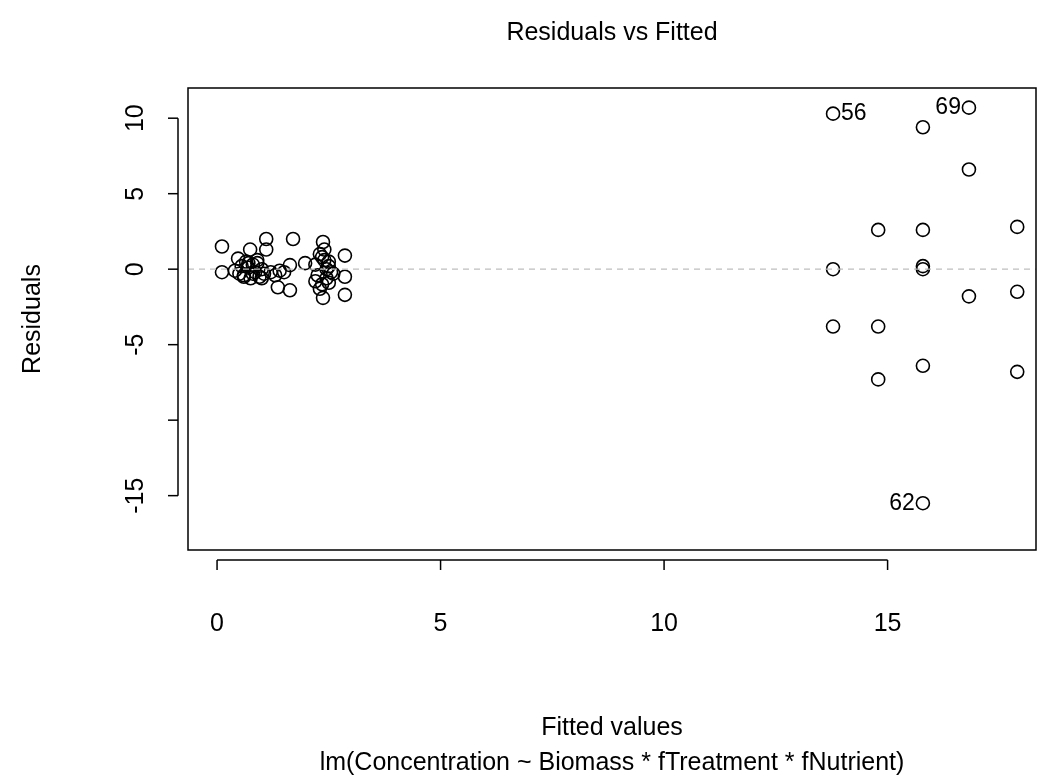 The width and height of the screenshot is (1050, 780). Describe the element at coordinates (887, 622) in the screenshot. I see `x-tick-label: 15` at that location.